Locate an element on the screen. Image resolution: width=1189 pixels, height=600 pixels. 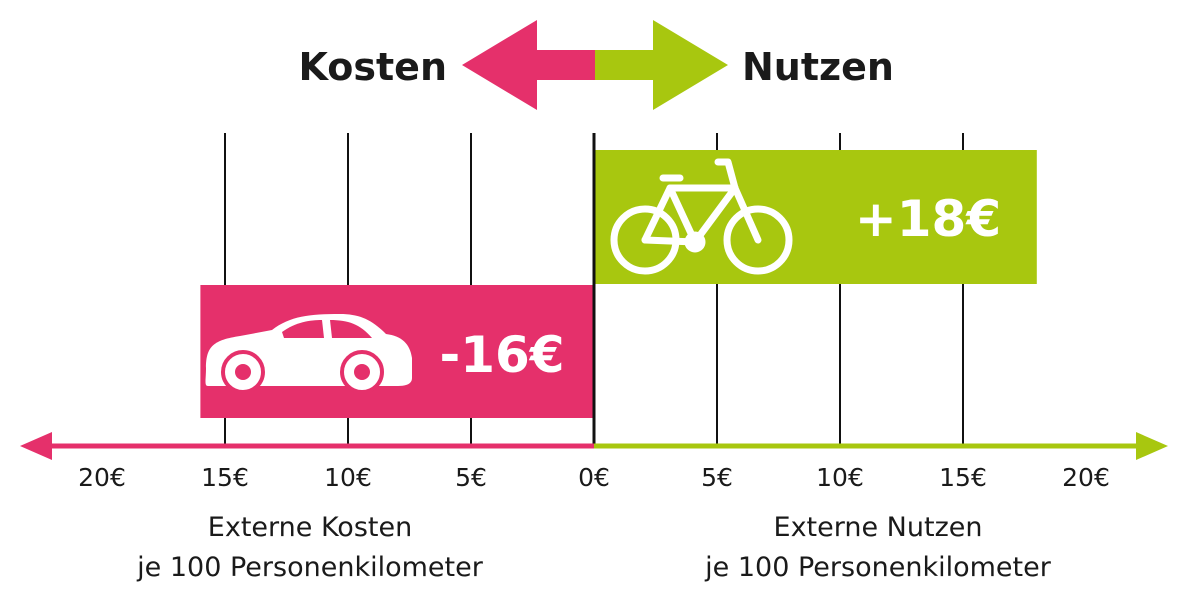
tick-labels: 20€ 15€ 10€ 5€ 0€ 5€ 10€ 15€ 20€ is located at coordinates (594, 477).